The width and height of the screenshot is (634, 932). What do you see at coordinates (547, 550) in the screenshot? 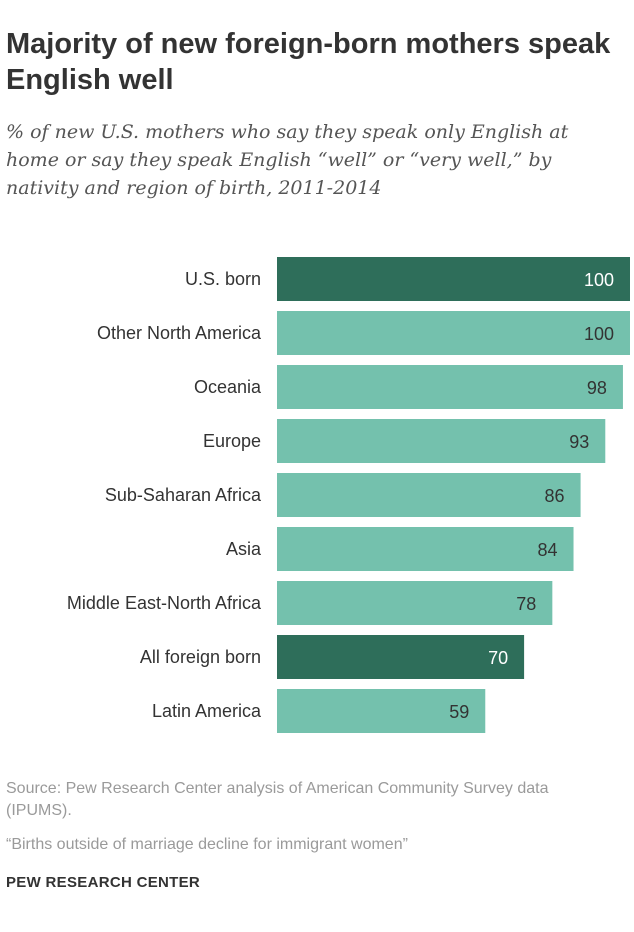
I see `value-label-asia: 84` at bounding box center [547, 550].